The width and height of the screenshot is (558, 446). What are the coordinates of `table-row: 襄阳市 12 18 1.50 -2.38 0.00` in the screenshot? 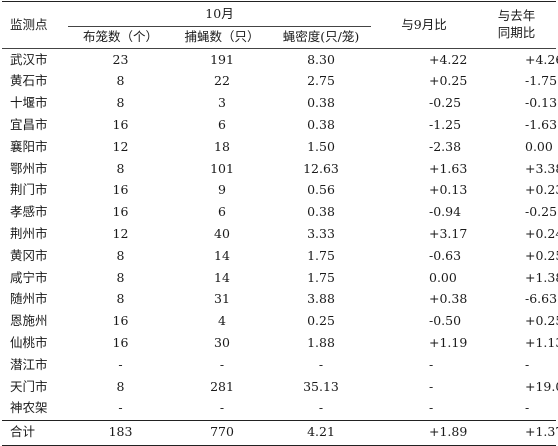 It's located at (279, 147).